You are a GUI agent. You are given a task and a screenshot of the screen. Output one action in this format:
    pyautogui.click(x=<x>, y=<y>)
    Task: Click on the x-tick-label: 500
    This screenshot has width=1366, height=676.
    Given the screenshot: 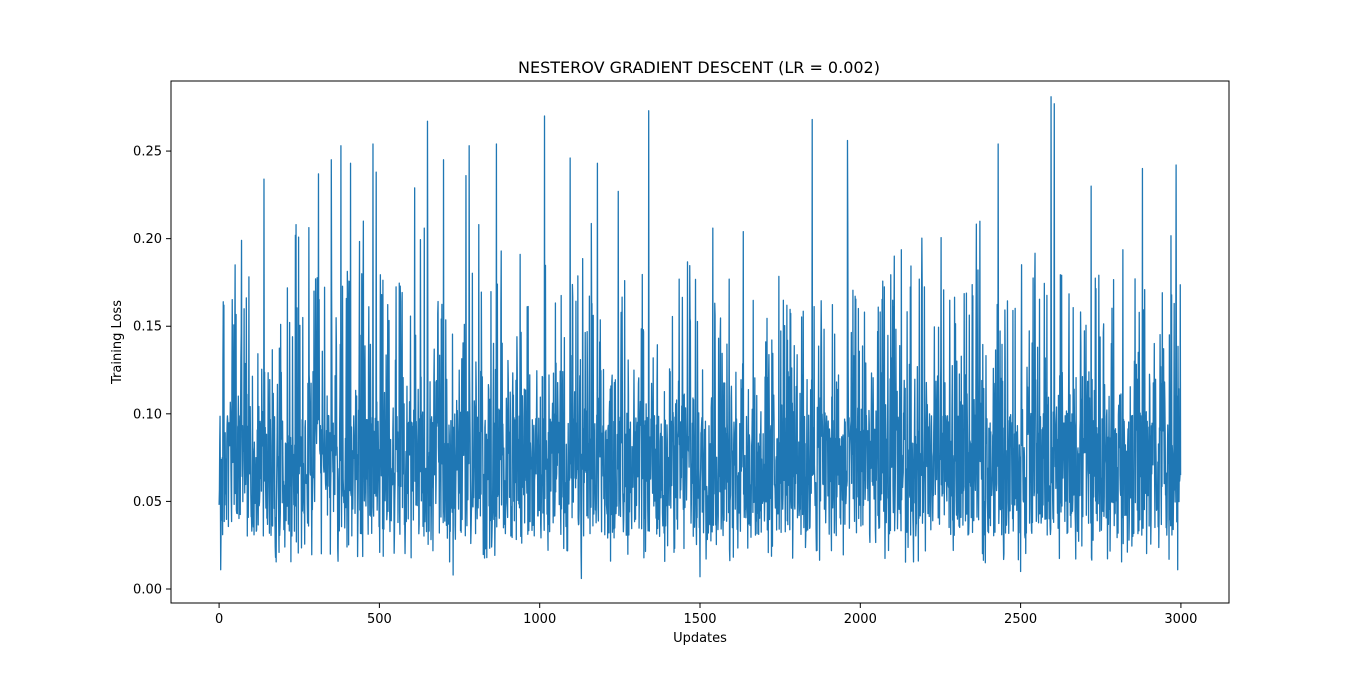 What is the action you would take?
    pyautogui.click(x=379, y=619)
    